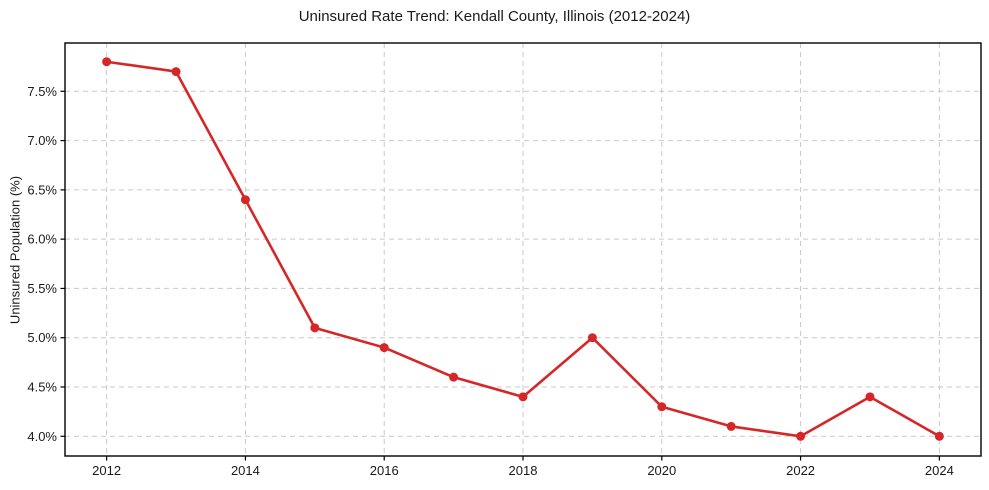 The image size is (989, 490). What do you see at coordinates (661, 470) in the screenshot?
I see `x-tick-label: 2020` at bounding box center [661, 470].